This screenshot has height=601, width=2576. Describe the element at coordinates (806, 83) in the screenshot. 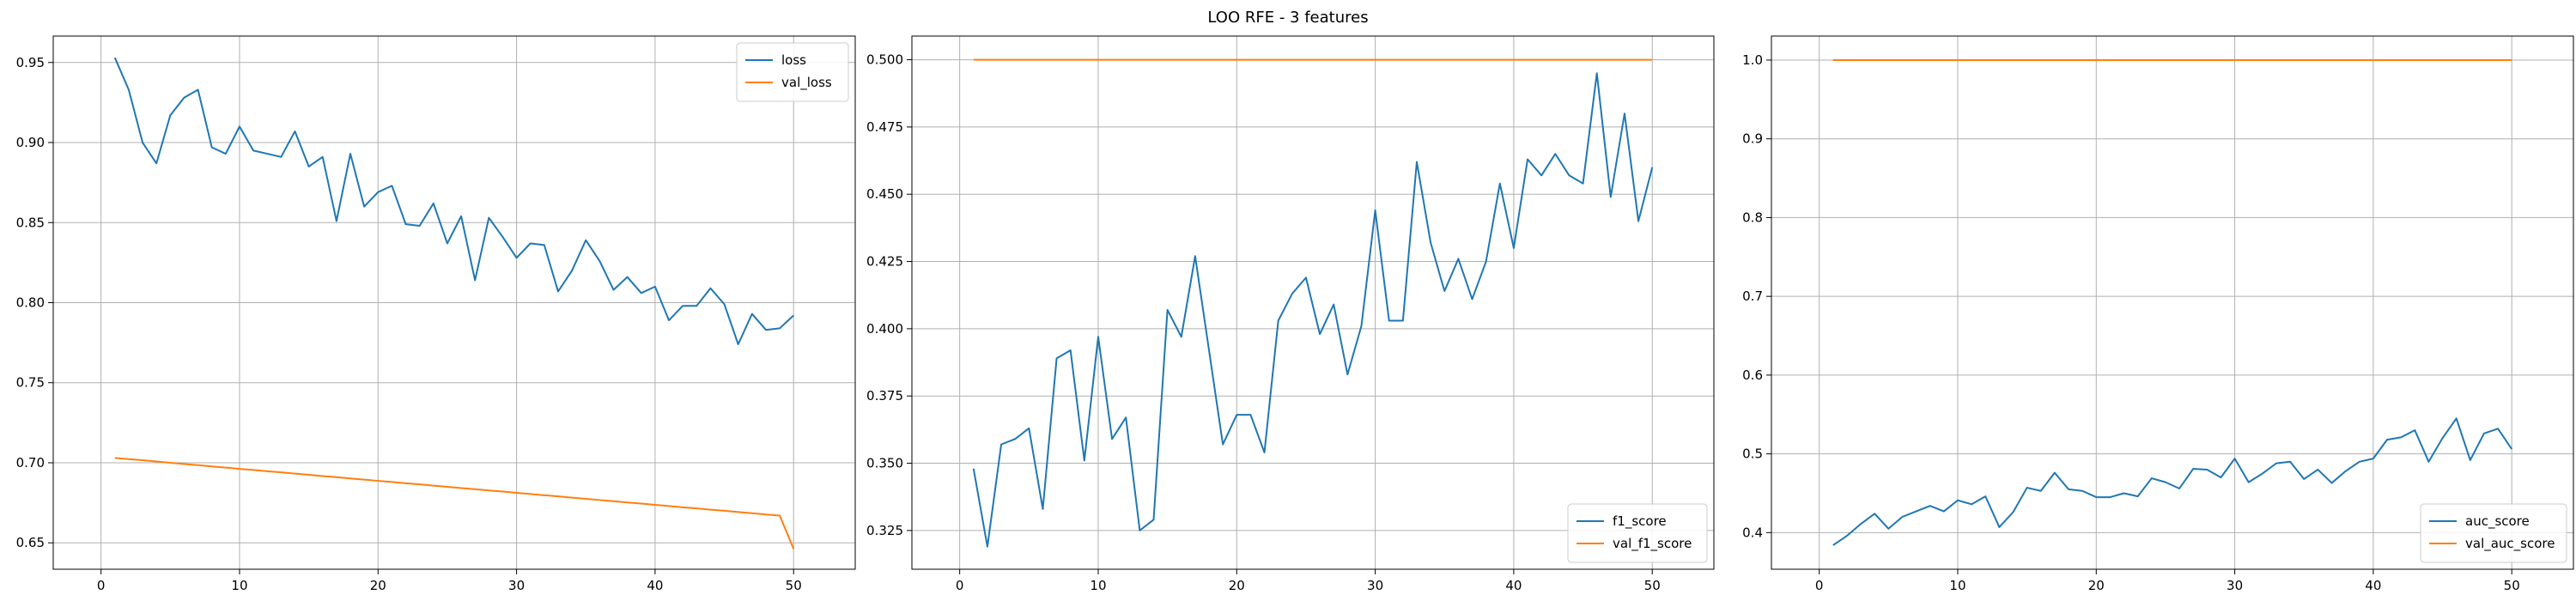

I see `legend-label-val_loss: val_loss` at that location.